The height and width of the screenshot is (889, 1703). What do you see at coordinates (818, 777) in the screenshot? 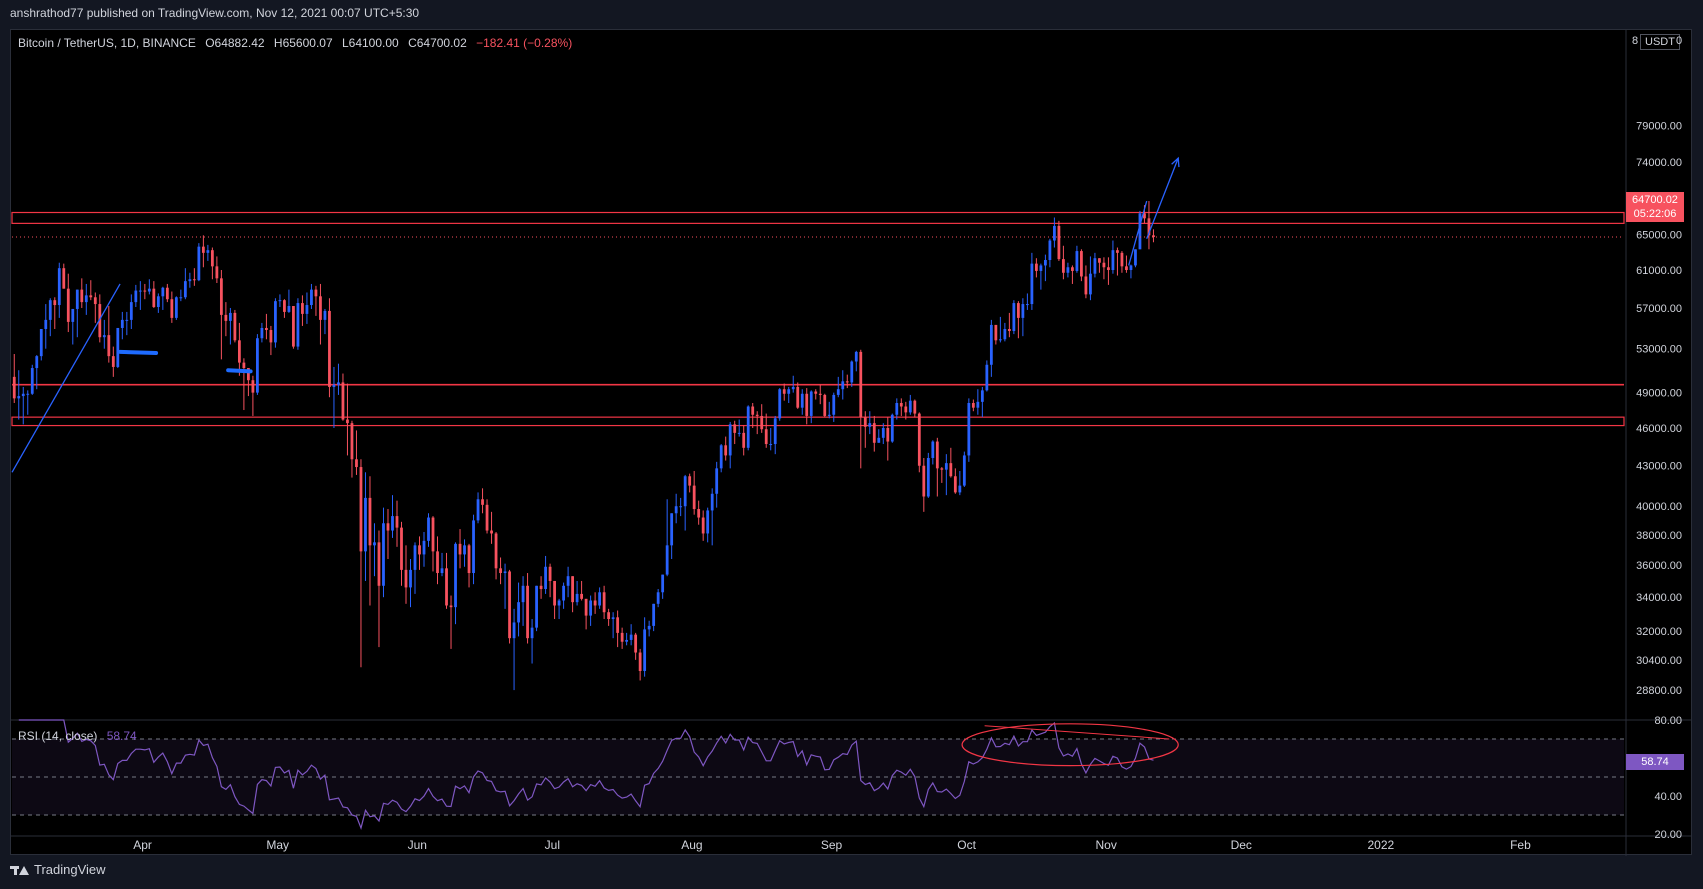
I see `rsi-band-fill` at bounding box center [818, 777].